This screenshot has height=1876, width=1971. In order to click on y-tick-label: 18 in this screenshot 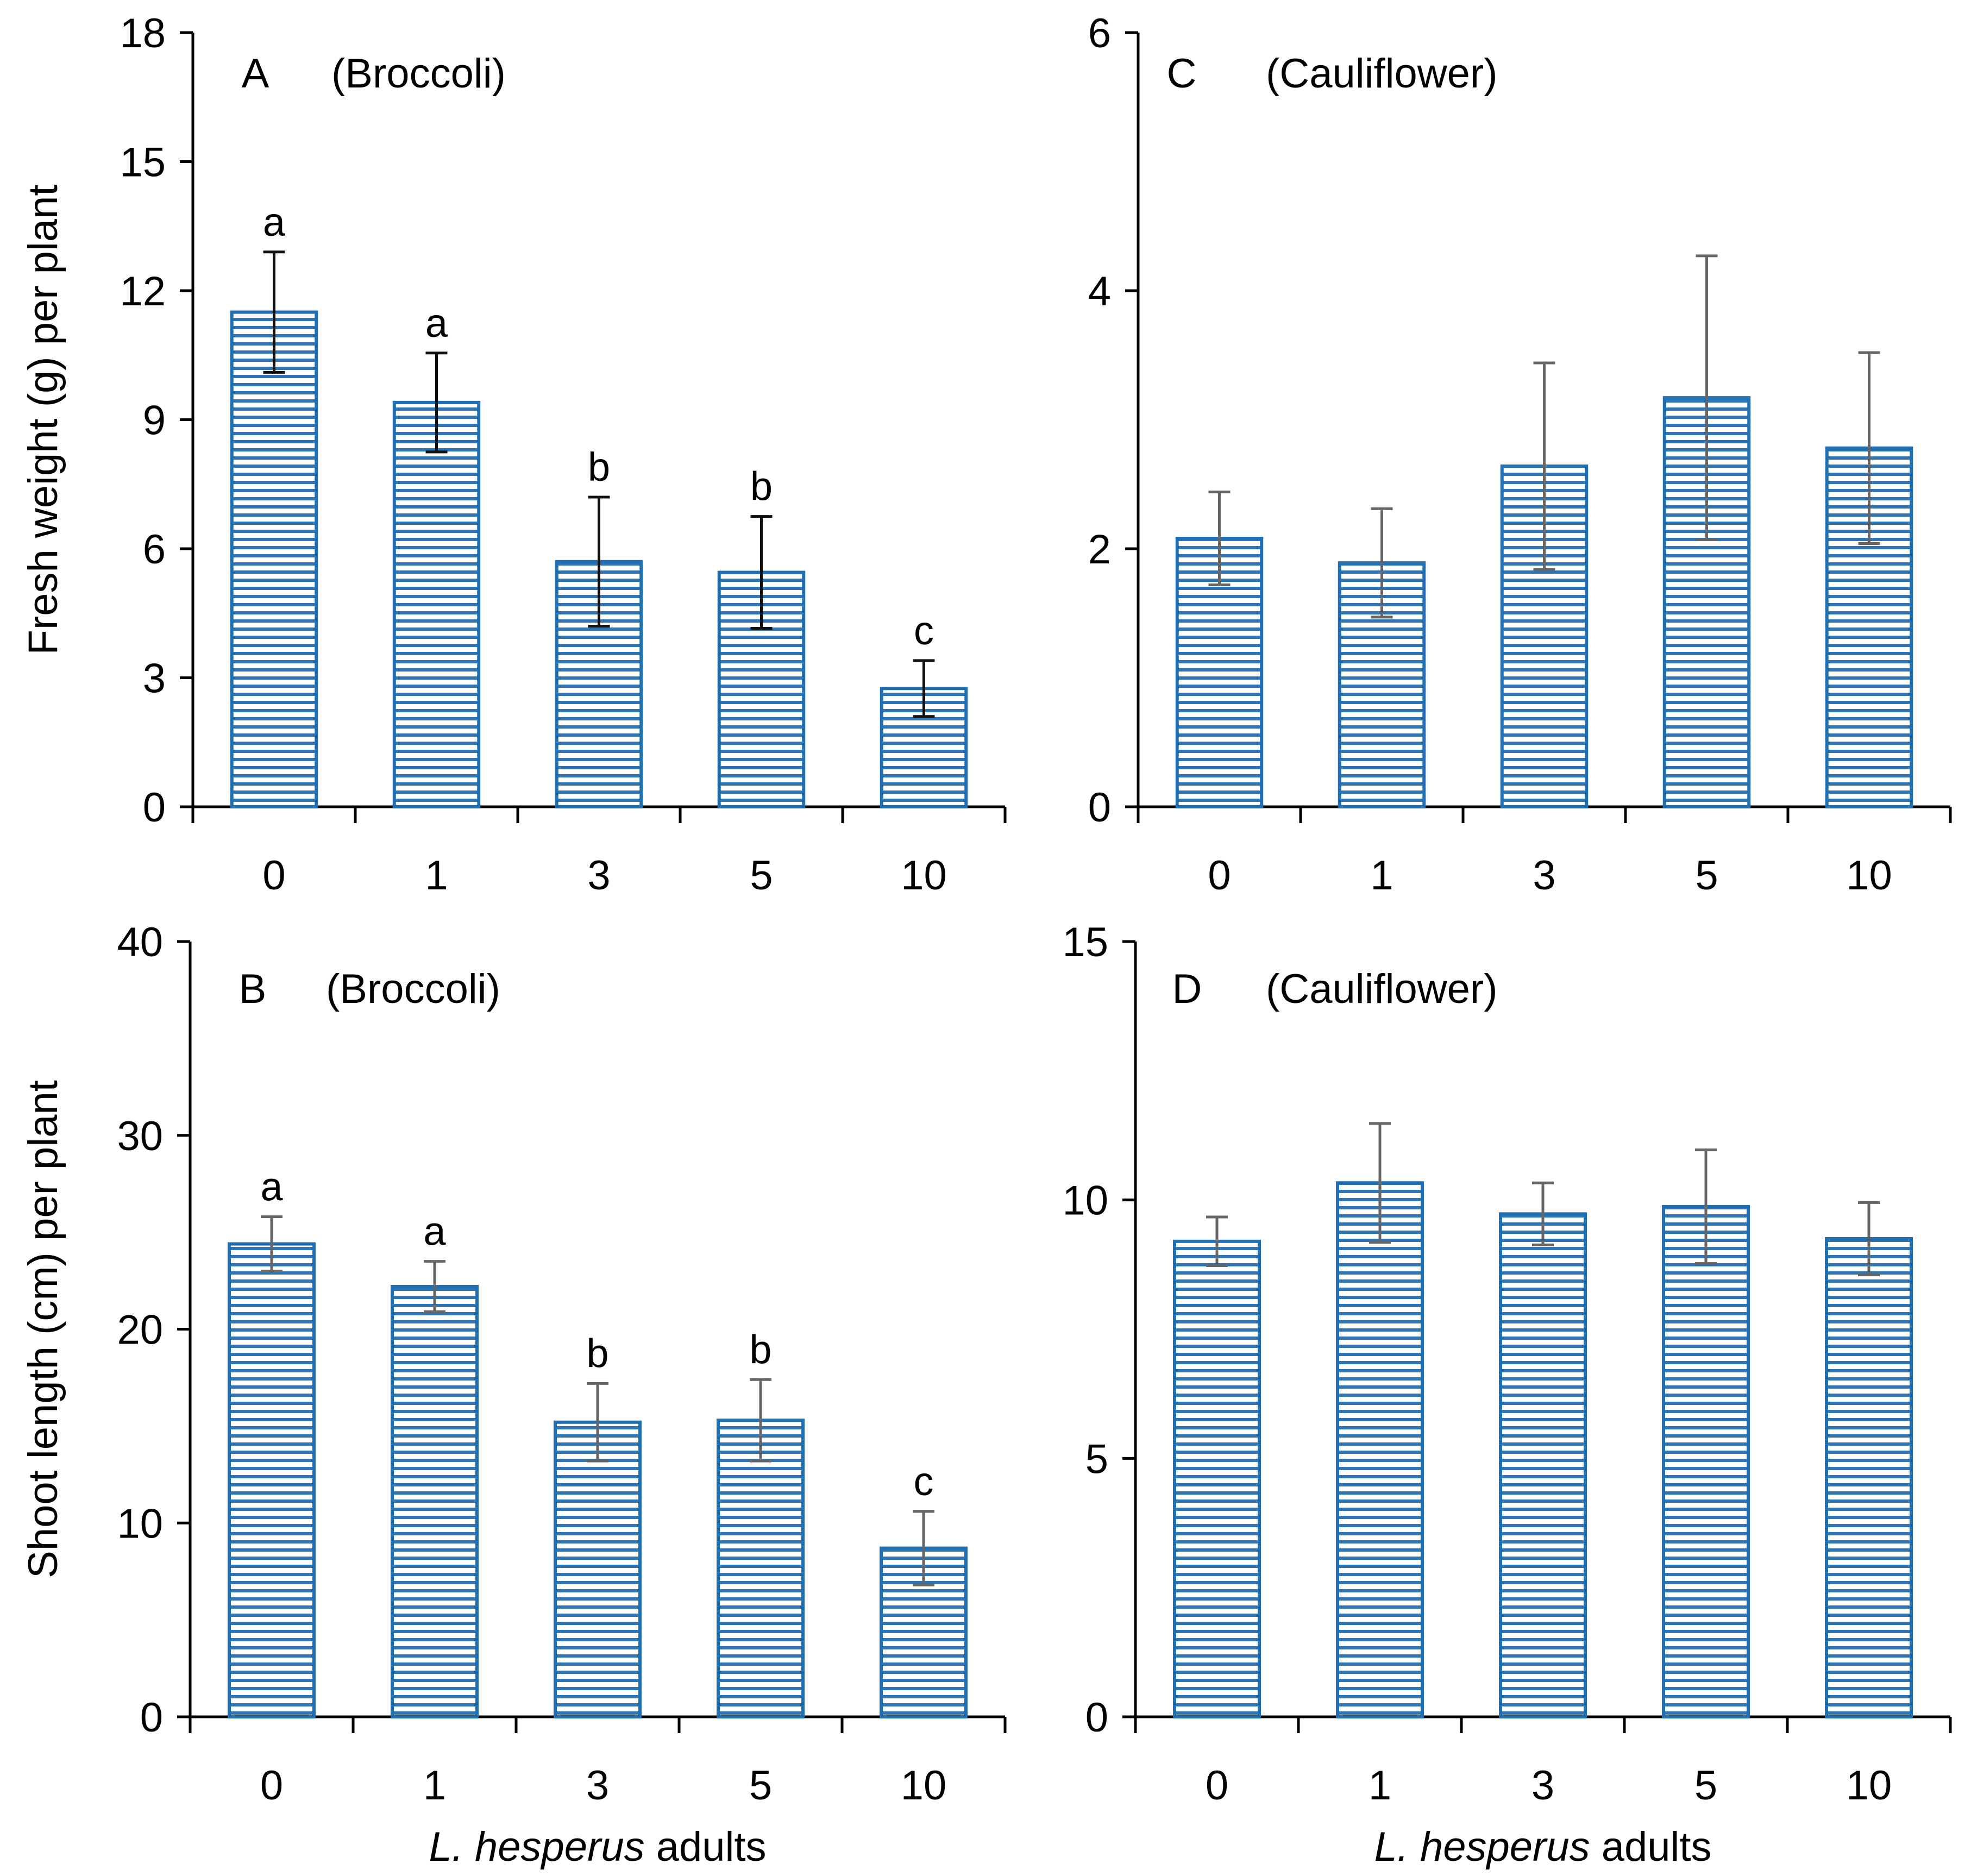, I will do `click(143, 33)`.